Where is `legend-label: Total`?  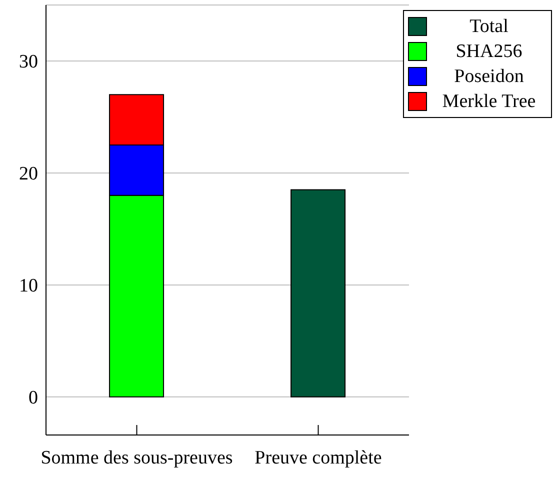 legend-label: Total is located at coordinates (489, 27).